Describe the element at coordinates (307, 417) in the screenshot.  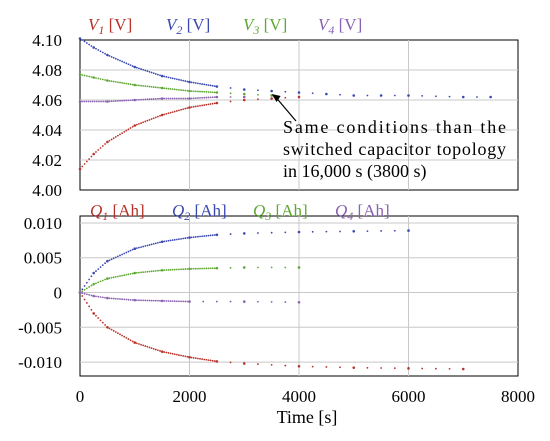
I see `x-axis-label: Time [s]` at that location.